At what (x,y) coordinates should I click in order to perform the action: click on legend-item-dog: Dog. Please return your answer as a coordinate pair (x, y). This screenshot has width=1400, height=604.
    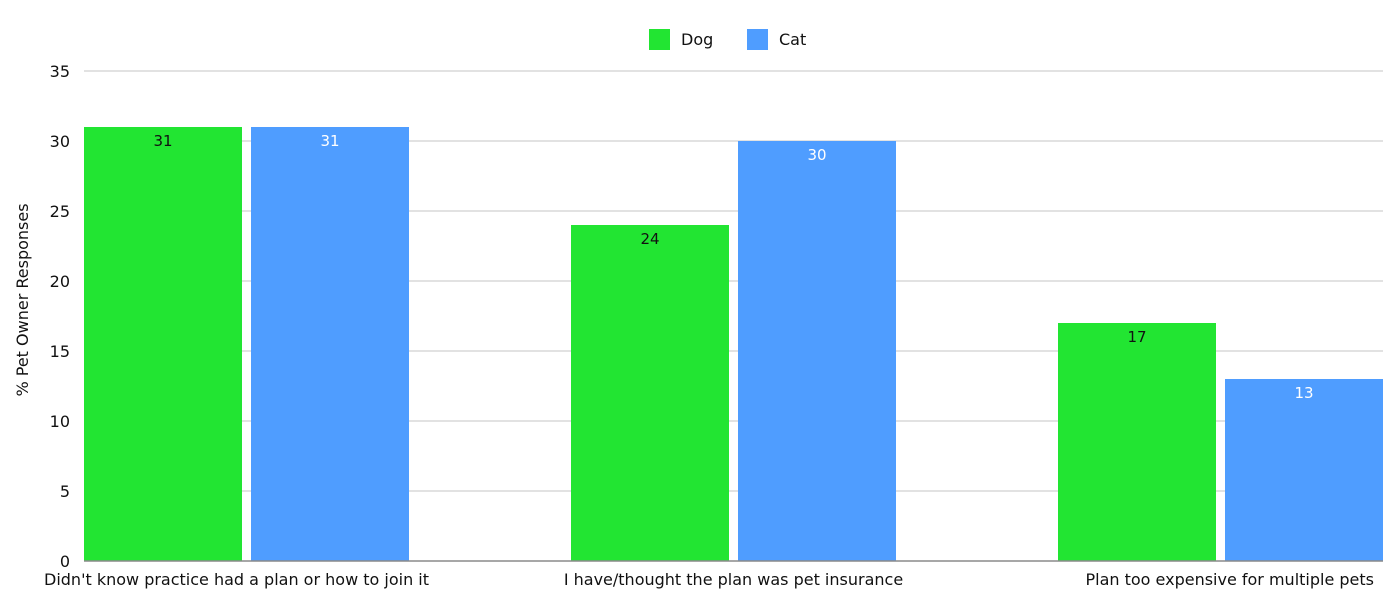
    Looking at the image, I should click on (681, 39).